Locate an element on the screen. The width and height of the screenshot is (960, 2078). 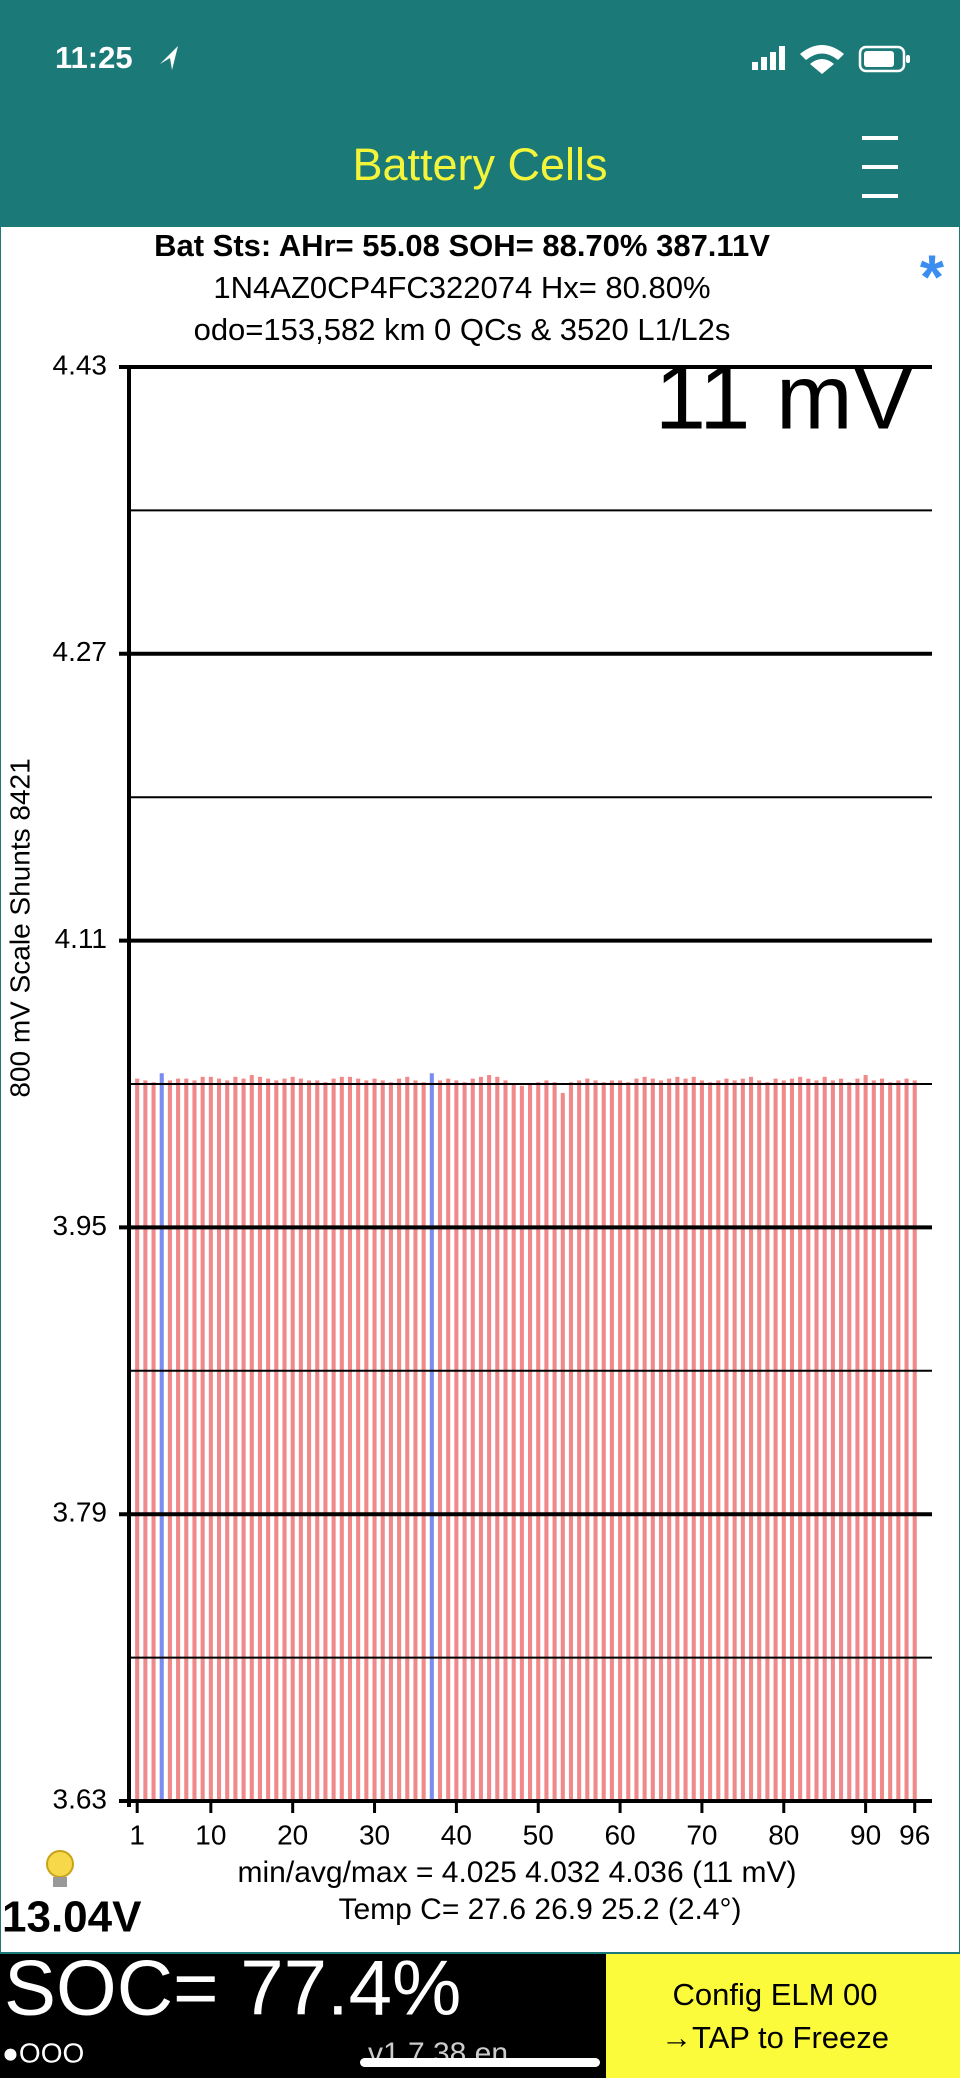
temp-stats: Temp C= 27.6 26.9 25.2 (2.4°) is located at coordinates (539, 1909).